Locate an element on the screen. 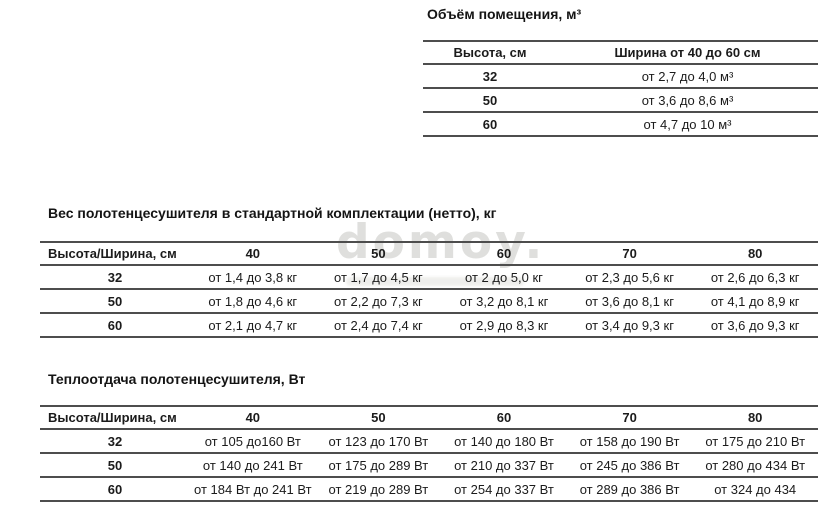 The width and height of the screenshot is (838, 519). table-cell: от 210 до 337 Вт is located at coordinates (504, 465).